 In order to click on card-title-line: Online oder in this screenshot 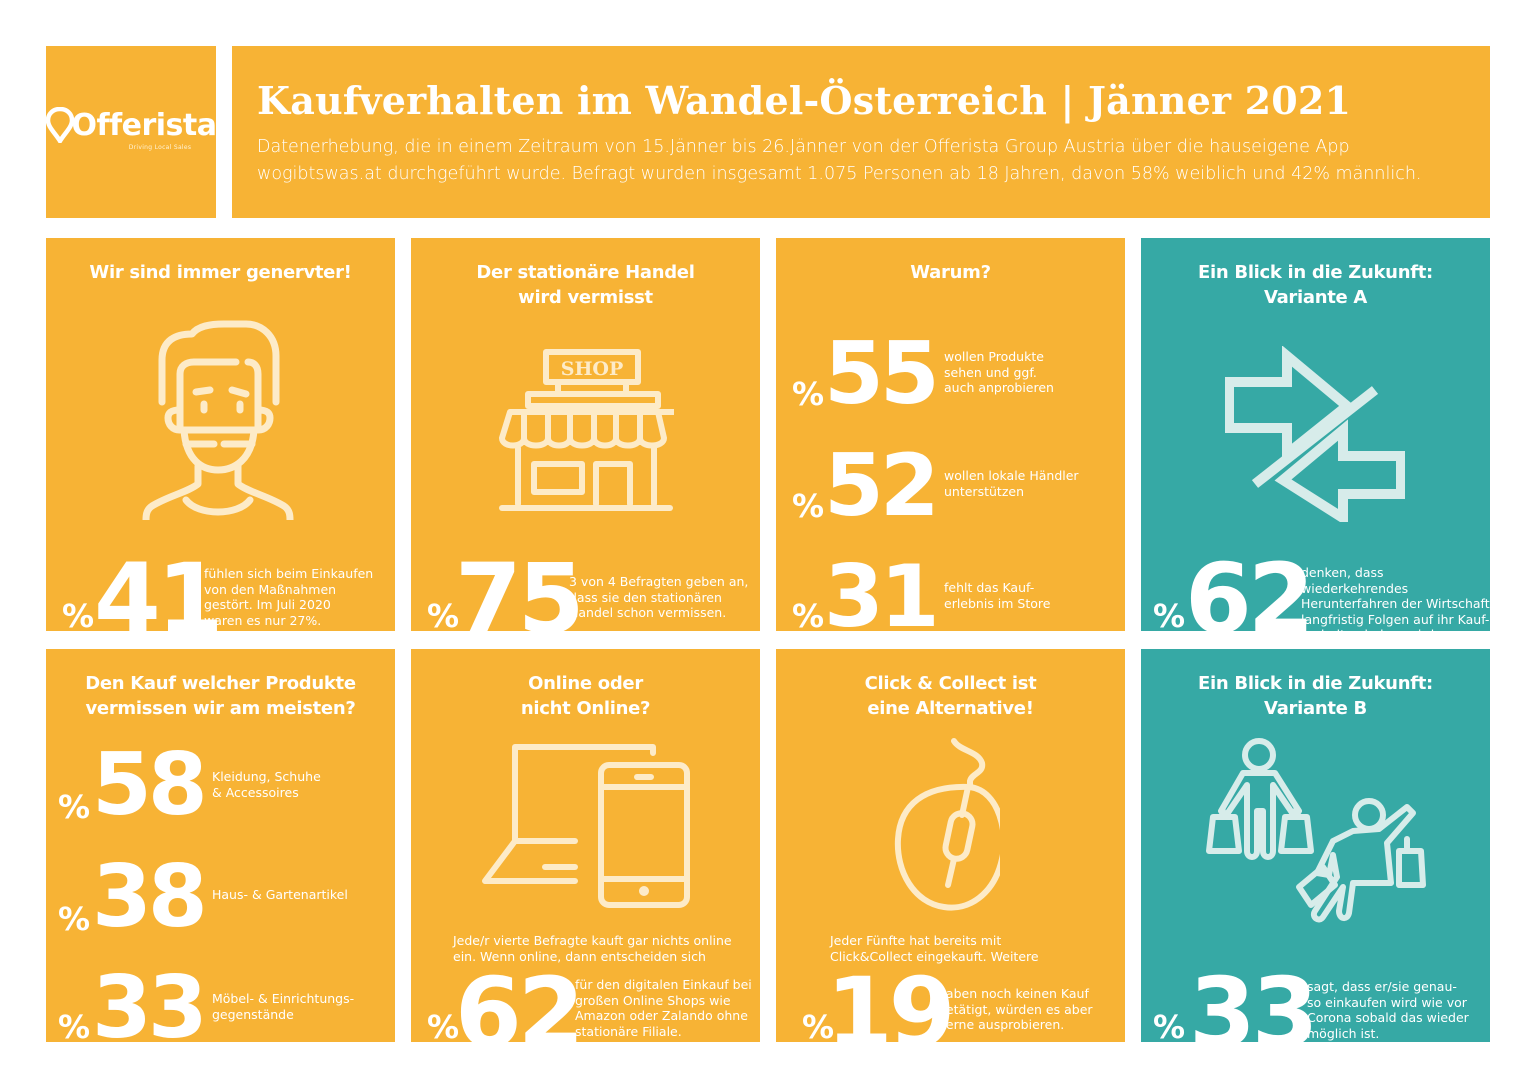, I will do `click(585, 683)`.